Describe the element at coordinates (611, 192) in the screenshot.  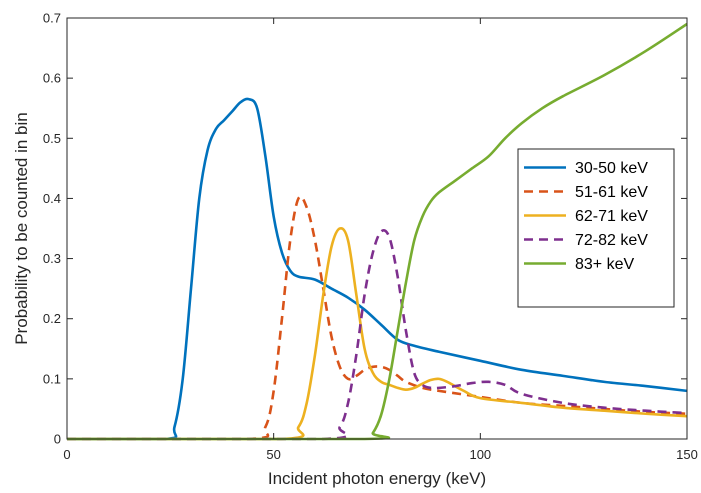
I see `legend-label-51-61-kev: 51-61 keV` at that location.